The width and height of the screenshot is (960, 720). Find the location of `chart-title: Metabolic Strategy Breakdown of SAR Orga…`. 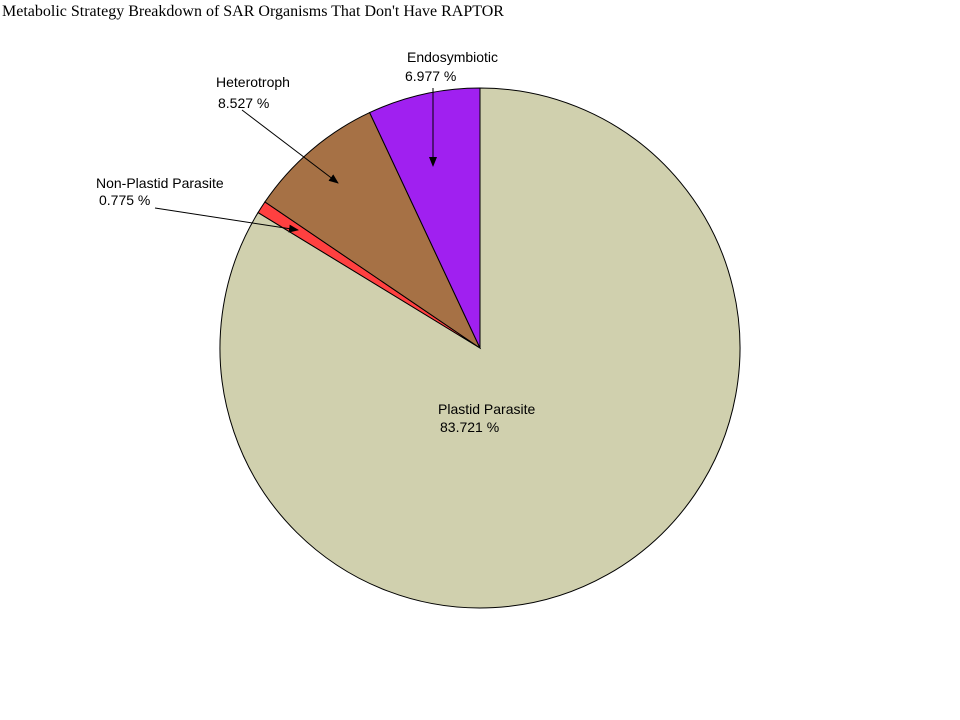

chart-title: Metabolic Strategy Breakdown of SAR Orga… is located at coordinates (253, 11).